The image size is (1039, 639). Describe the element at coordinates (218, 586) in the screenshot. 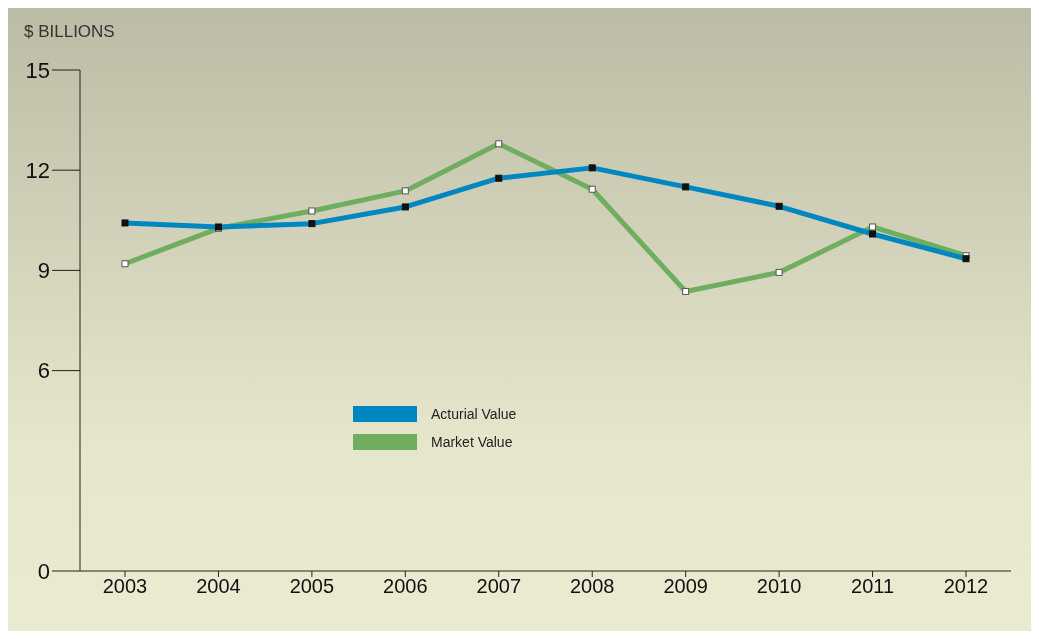

I see `x-tick-label: 2004` at that location.